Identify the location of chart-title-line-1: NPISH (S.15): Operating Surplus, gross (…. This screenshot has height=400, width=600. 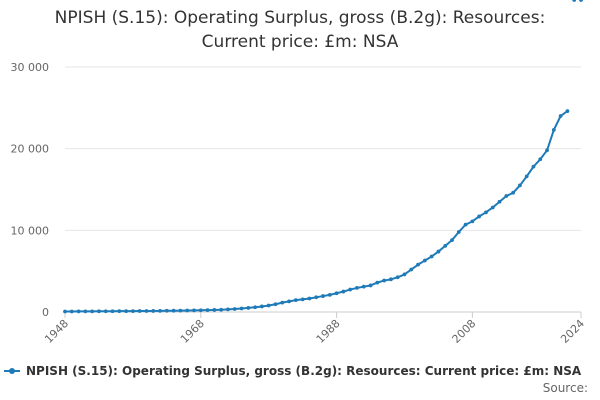
(300, 18).